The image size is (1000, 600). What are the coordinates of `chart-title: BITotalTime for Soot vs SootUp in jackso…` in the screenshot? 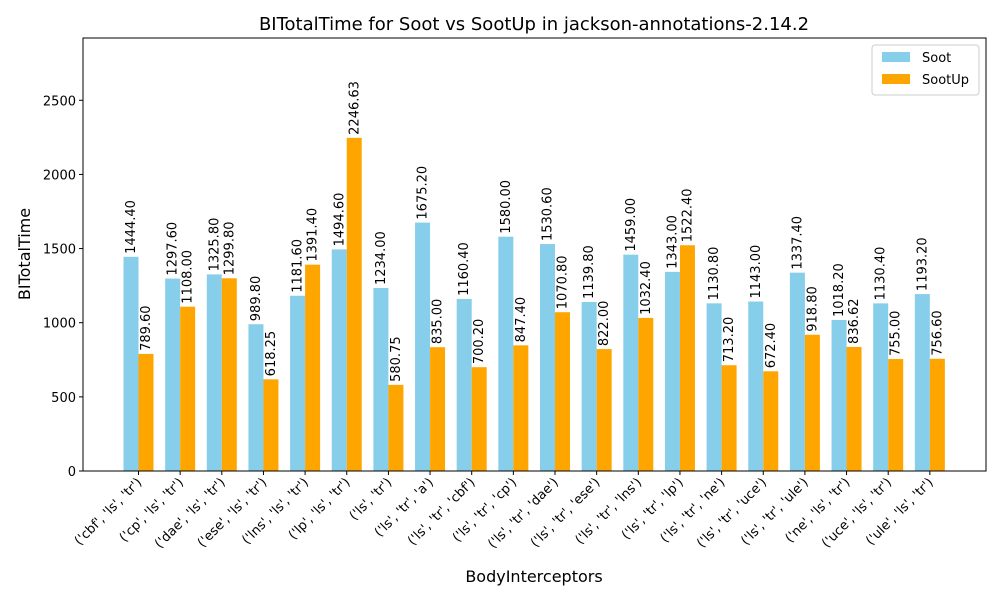 It's located at (534, 24).